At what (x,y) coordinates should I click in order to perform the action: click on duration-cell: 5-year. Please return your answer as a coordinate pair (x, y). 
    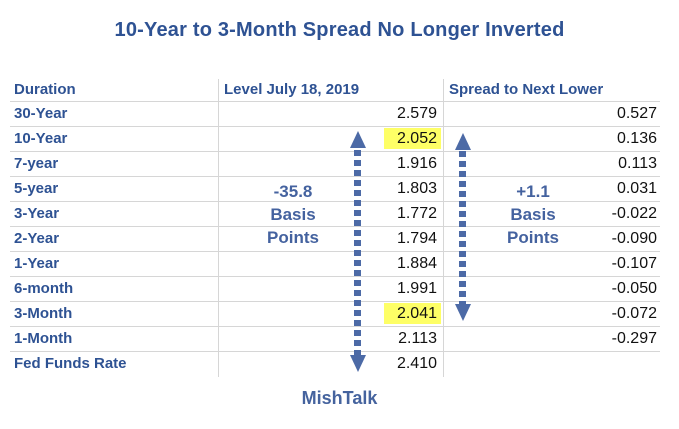
    Looking at the image, I should click on (36, 188).